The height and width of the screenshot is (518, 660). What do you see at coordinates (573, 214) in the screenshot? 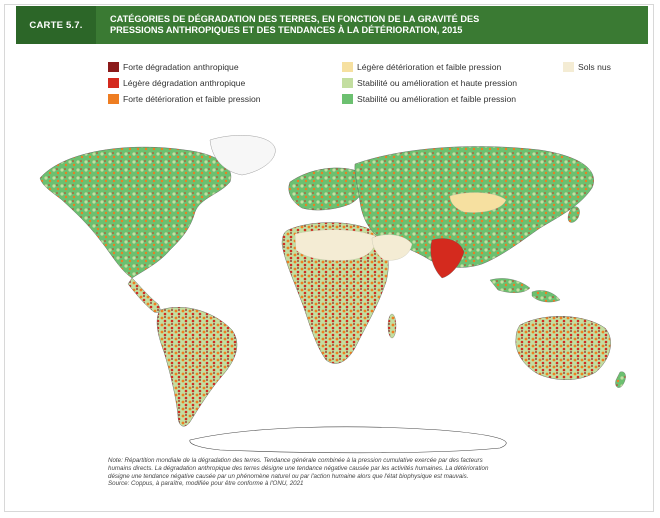
I see `island-japan` at bounding box center [573, 214].